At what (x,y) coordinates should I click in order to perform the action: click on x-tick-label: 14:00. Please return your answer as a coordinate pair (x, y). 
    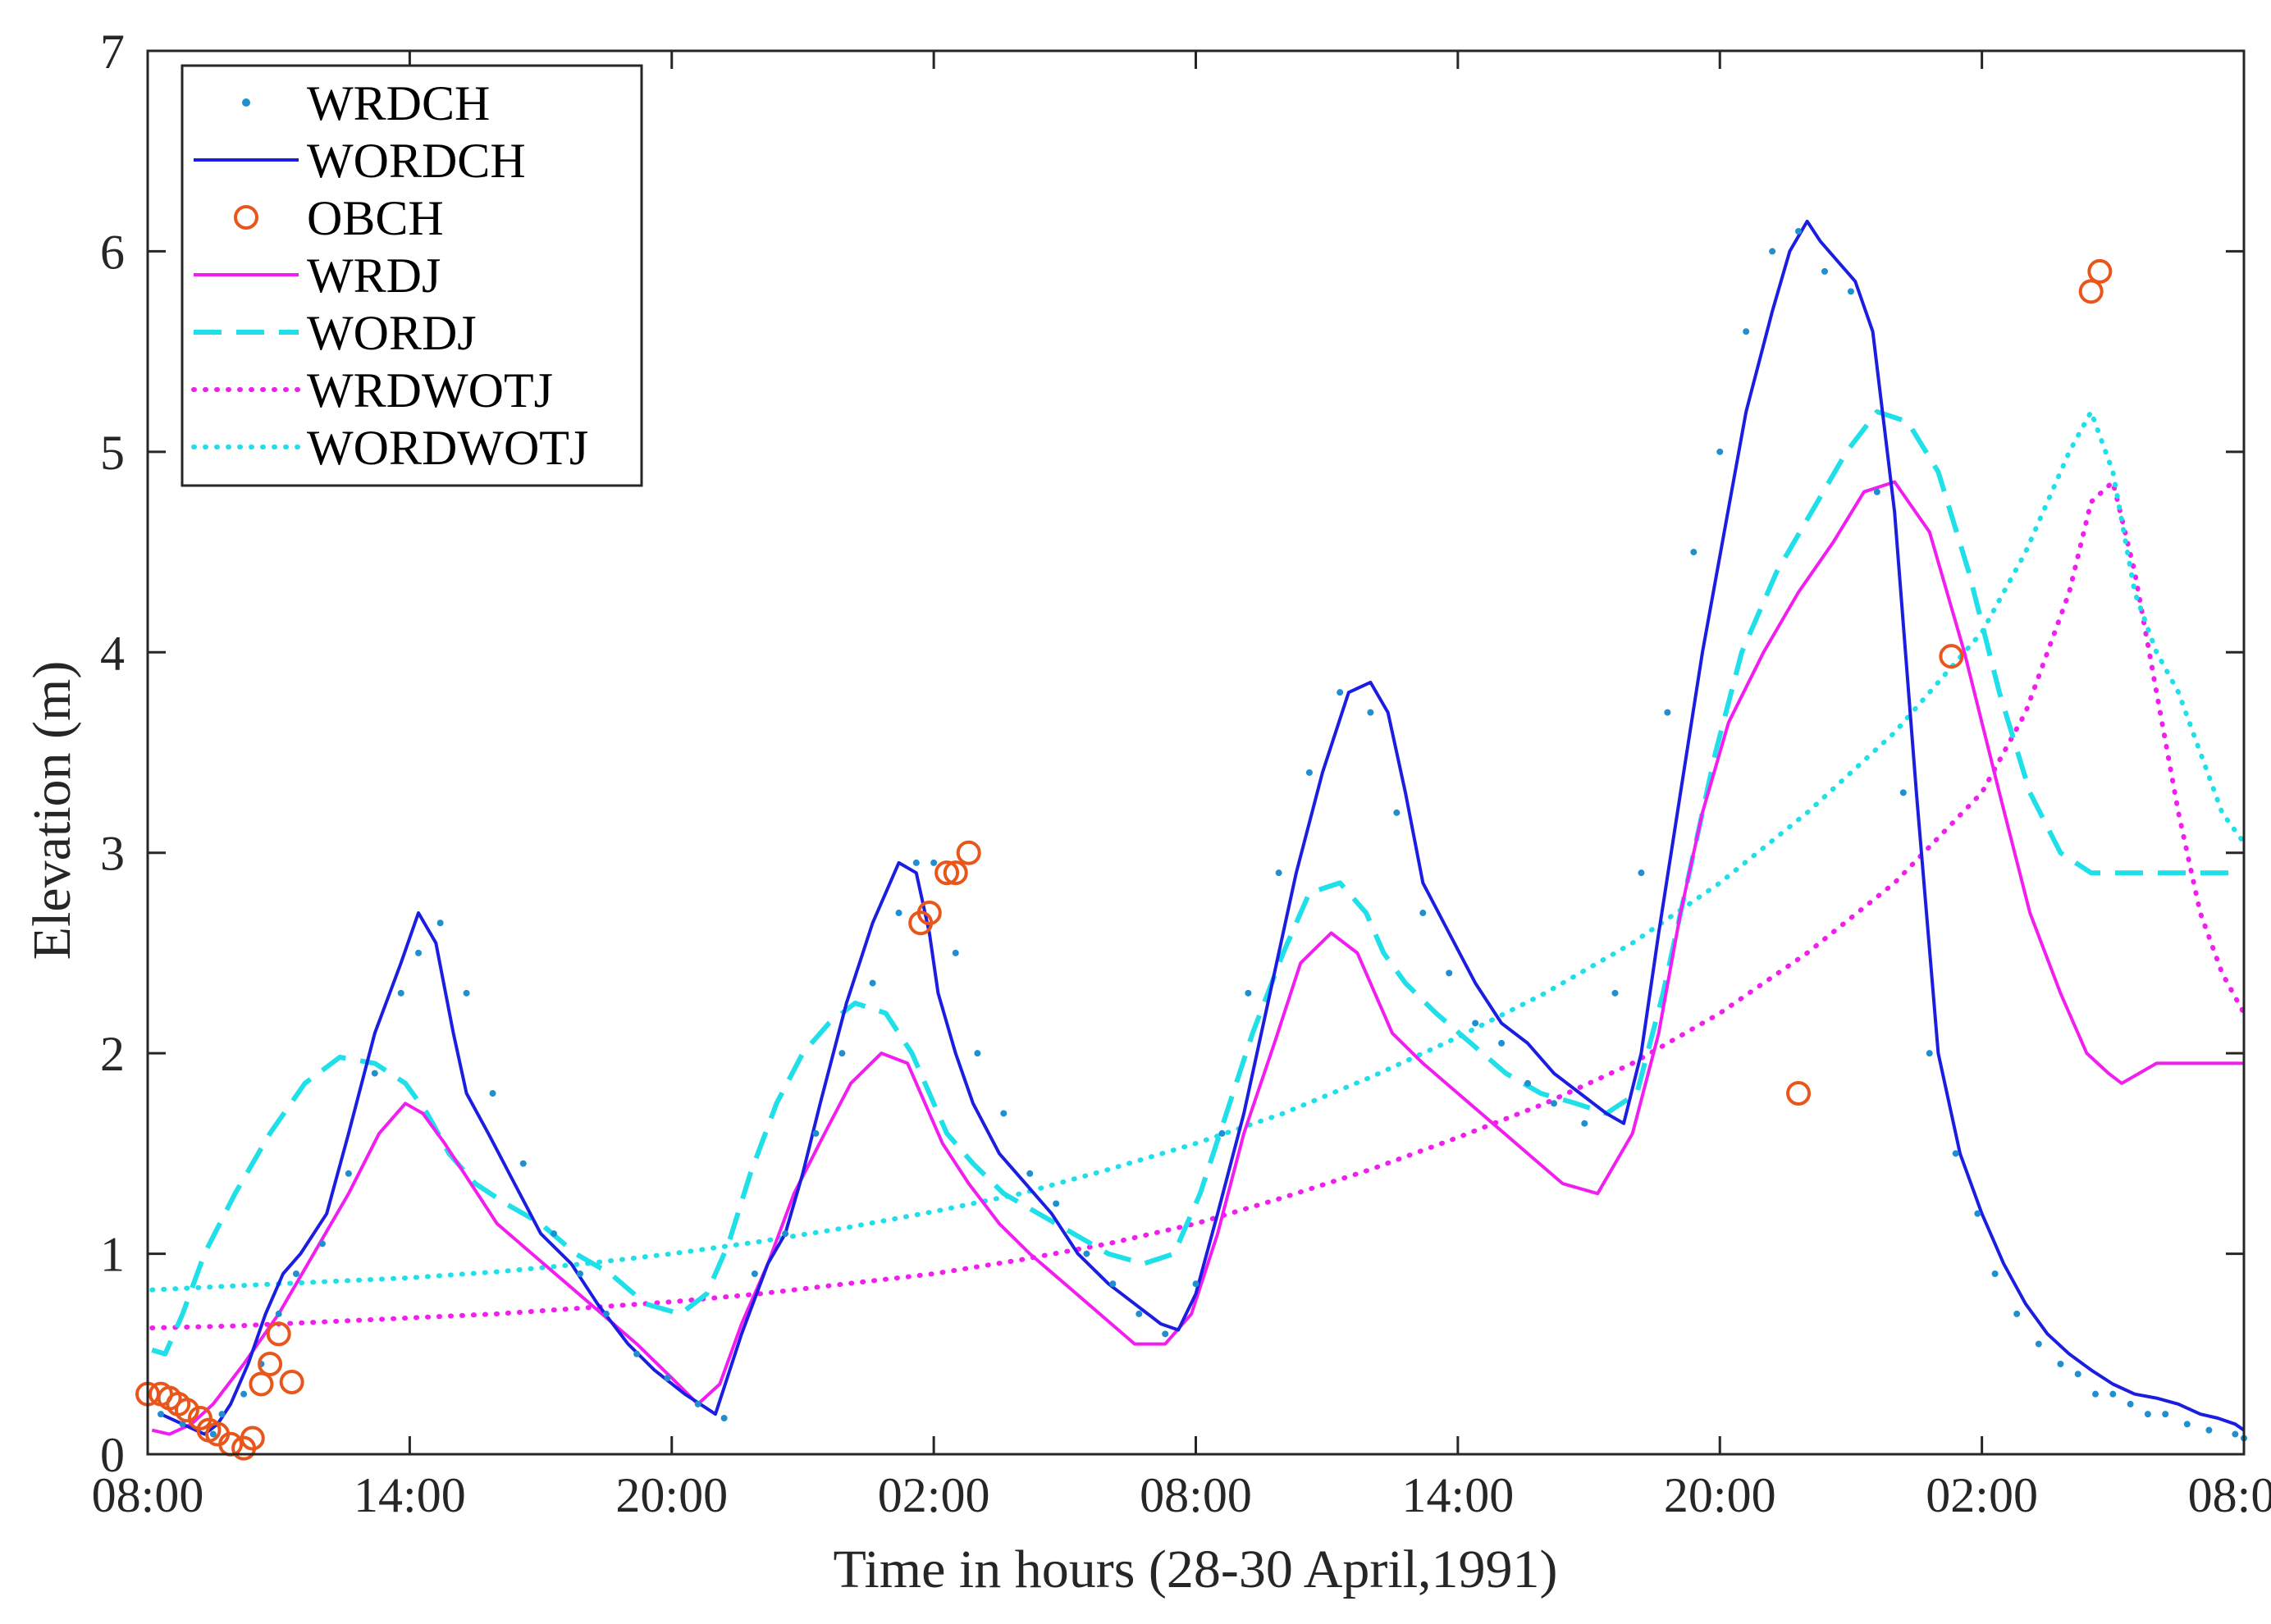
    Looking at the image, I should click on (410, 1495).